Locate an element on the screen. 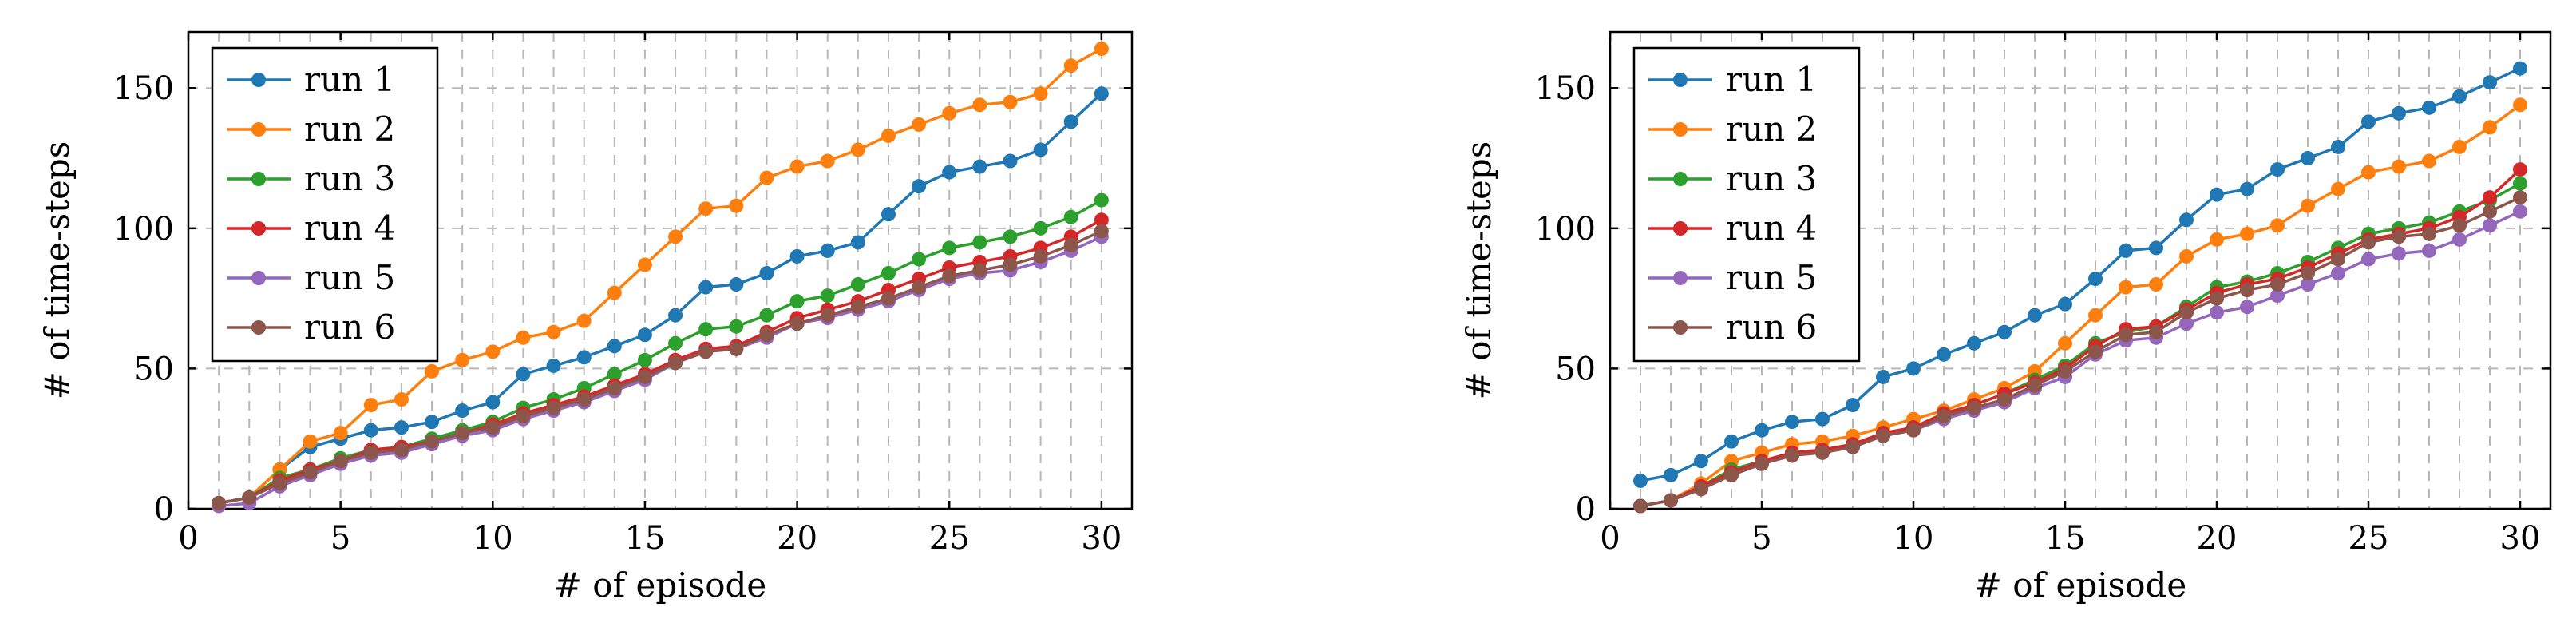 The height and width of the screenshot is (635, 2576). x-axis-label: # of episode is located at coordinates (2080, 585).